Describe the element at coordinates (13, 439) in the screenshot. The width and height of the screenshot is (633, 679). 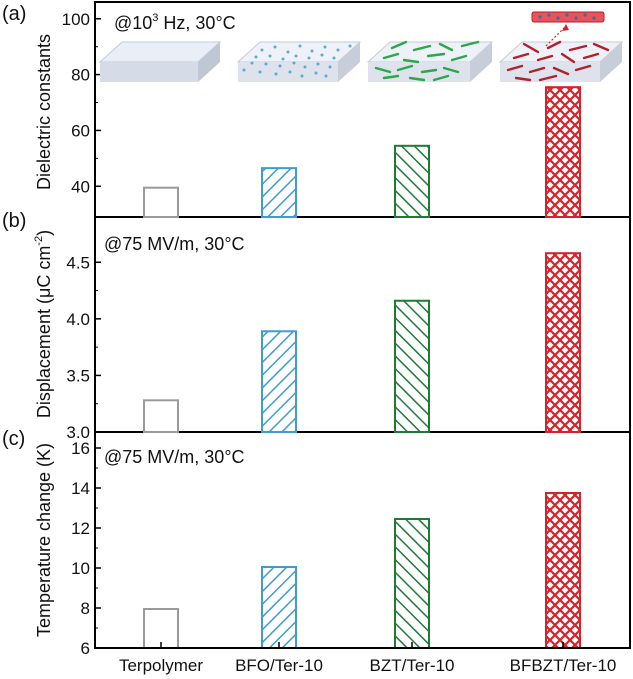
I see `panel-c-tag: (c)` at that location.